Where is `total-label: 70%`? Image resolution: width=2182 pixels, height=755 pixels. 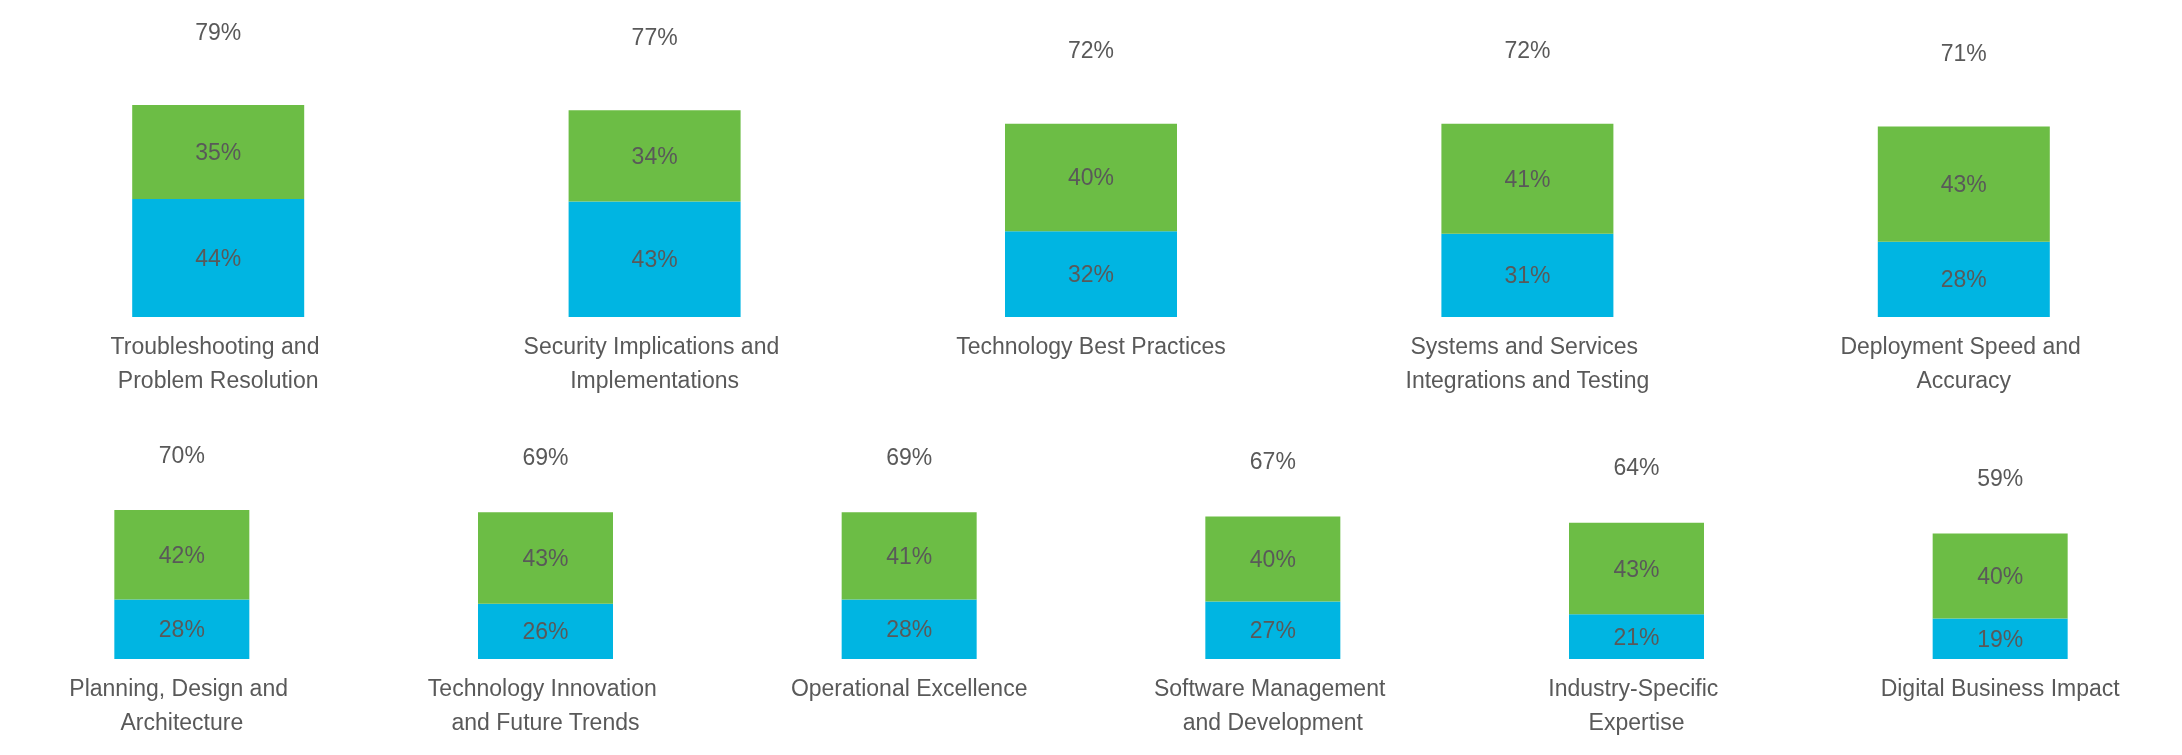 total-label: 70% is located at coordinates (181, 454).